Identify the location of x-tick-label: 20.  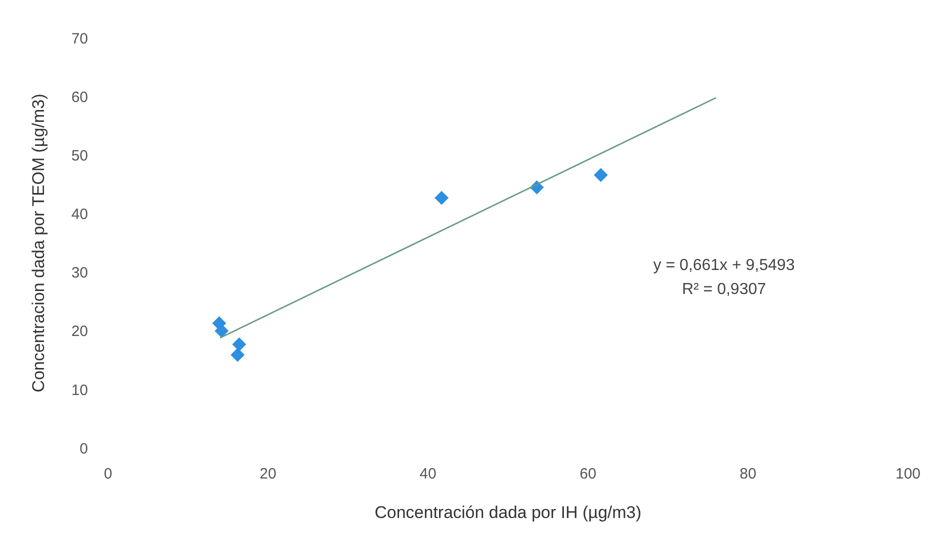
(268, 474).